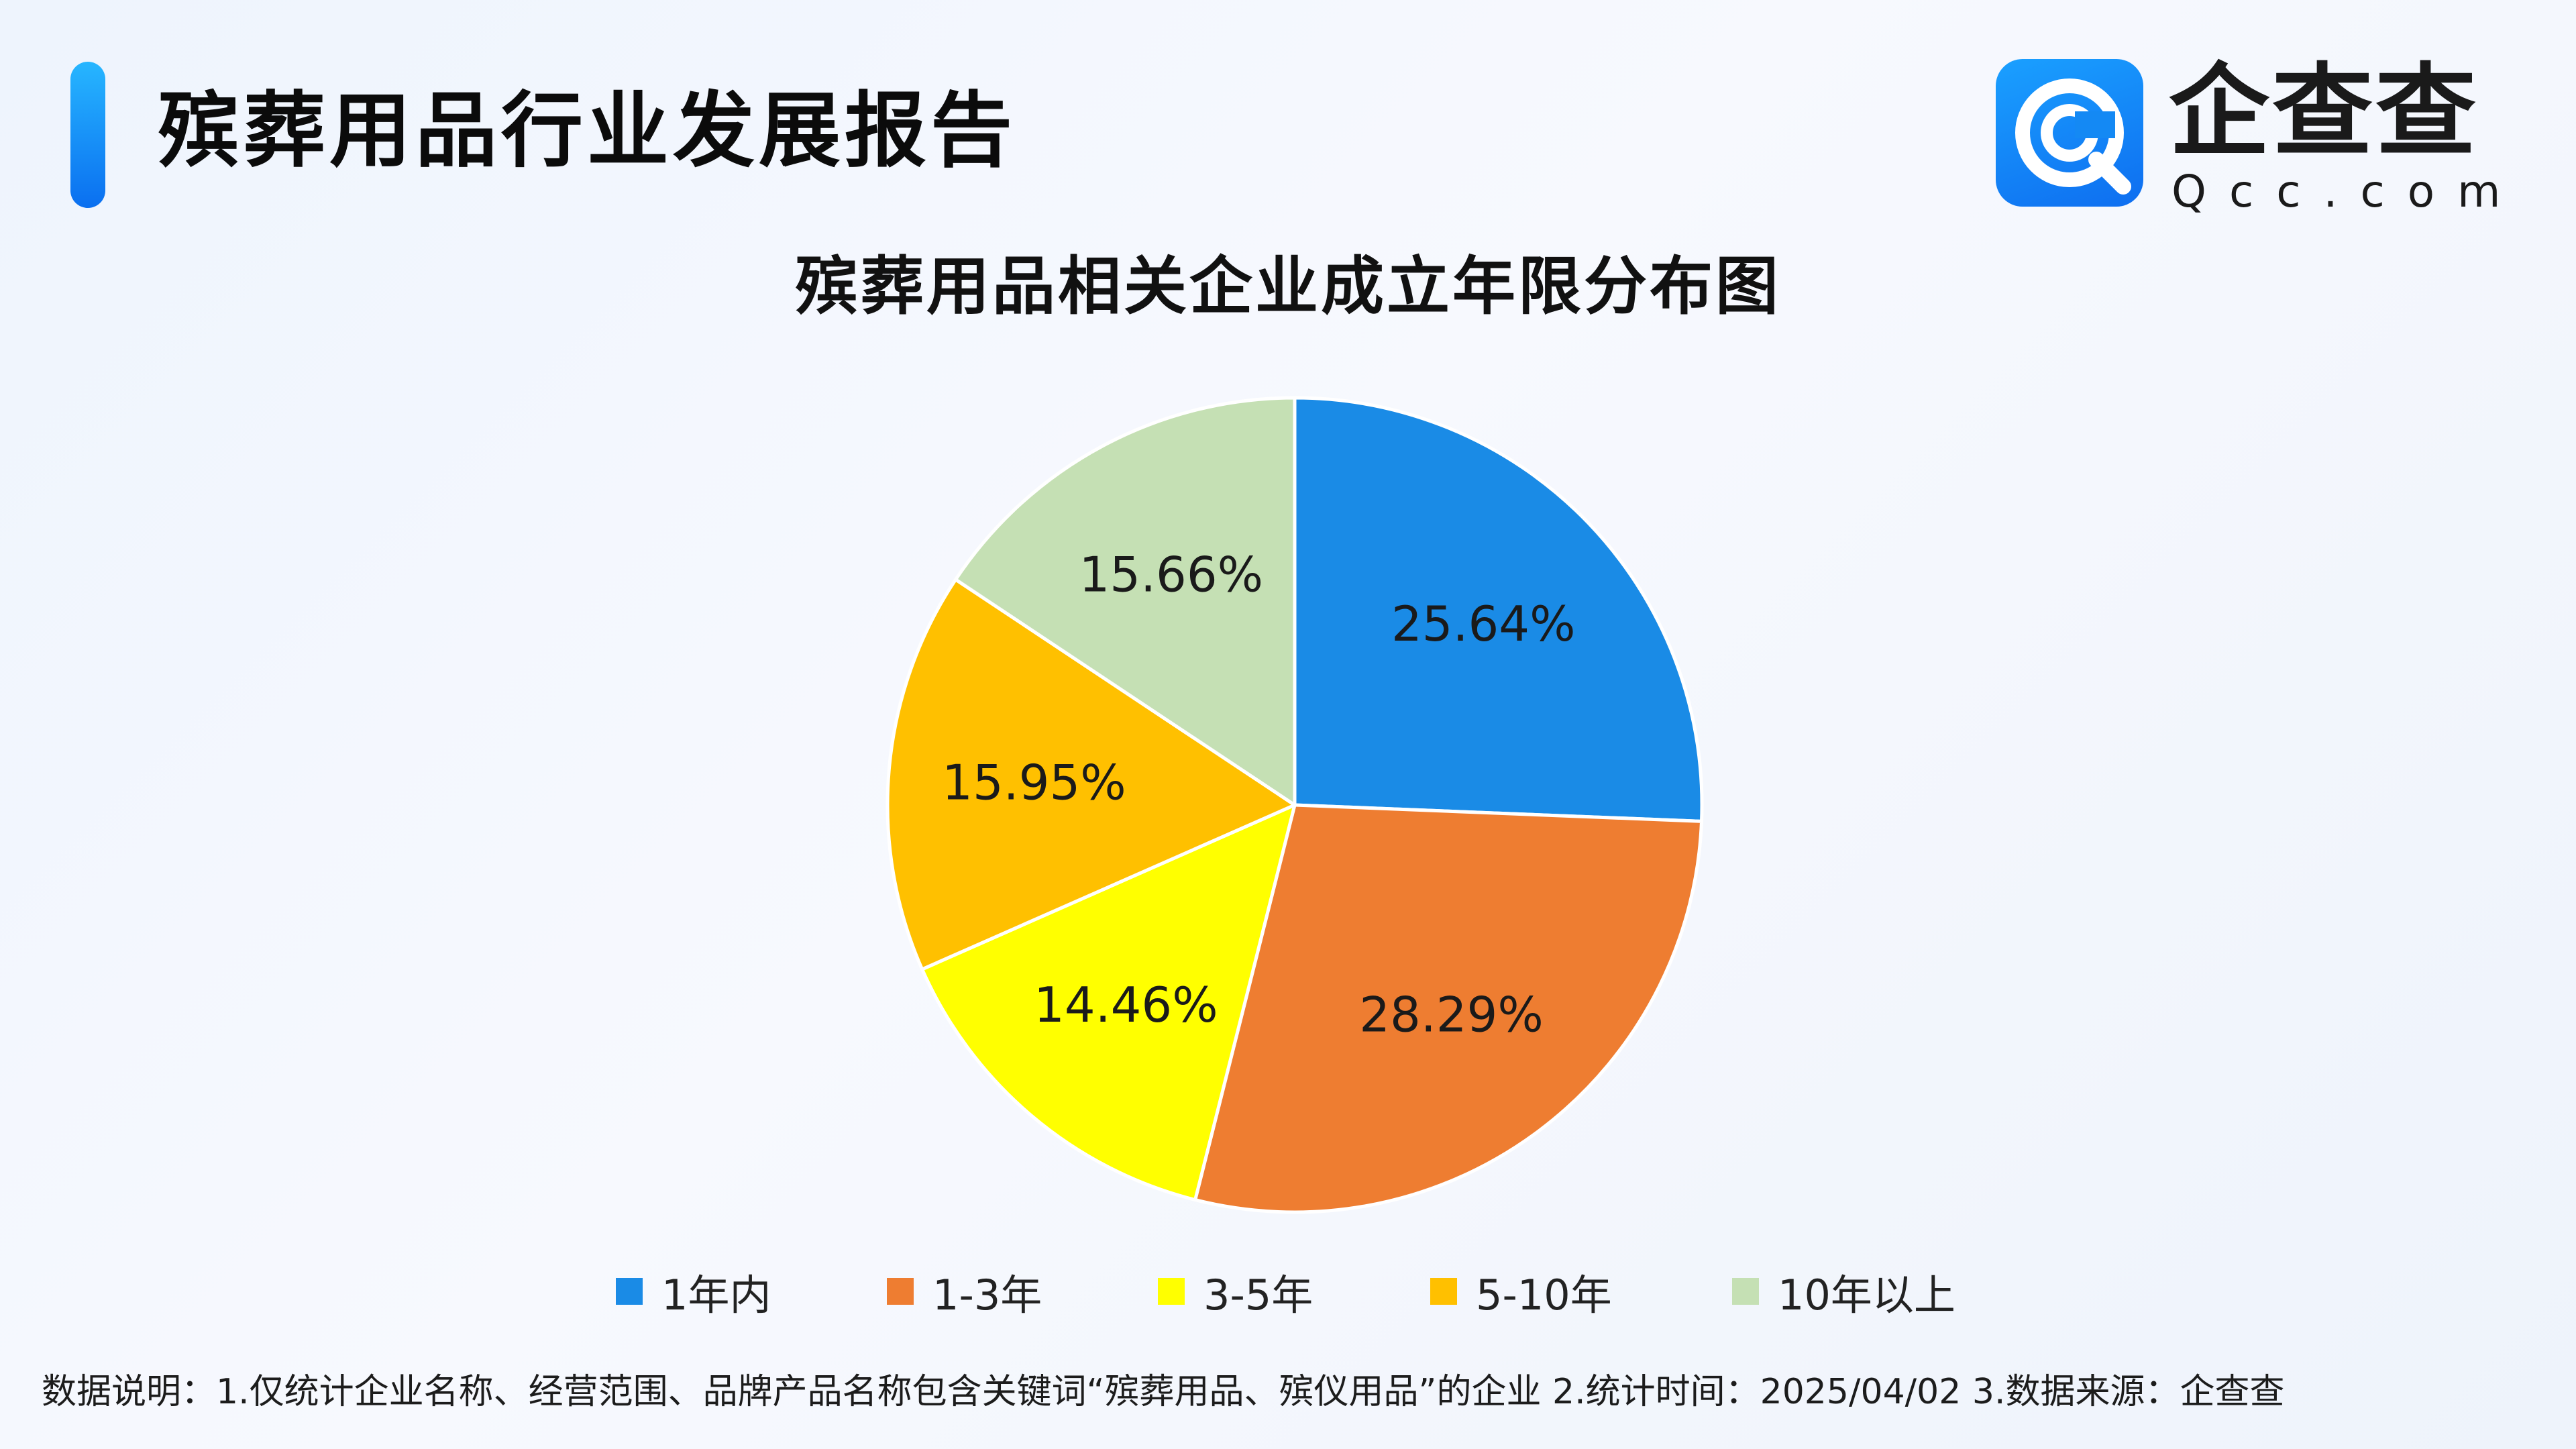 The width and height of the screenshot is (2576, 1449). Describe the element at coordinates (87, 135) in the screenshot. I see `title-accent-bar` at that location.